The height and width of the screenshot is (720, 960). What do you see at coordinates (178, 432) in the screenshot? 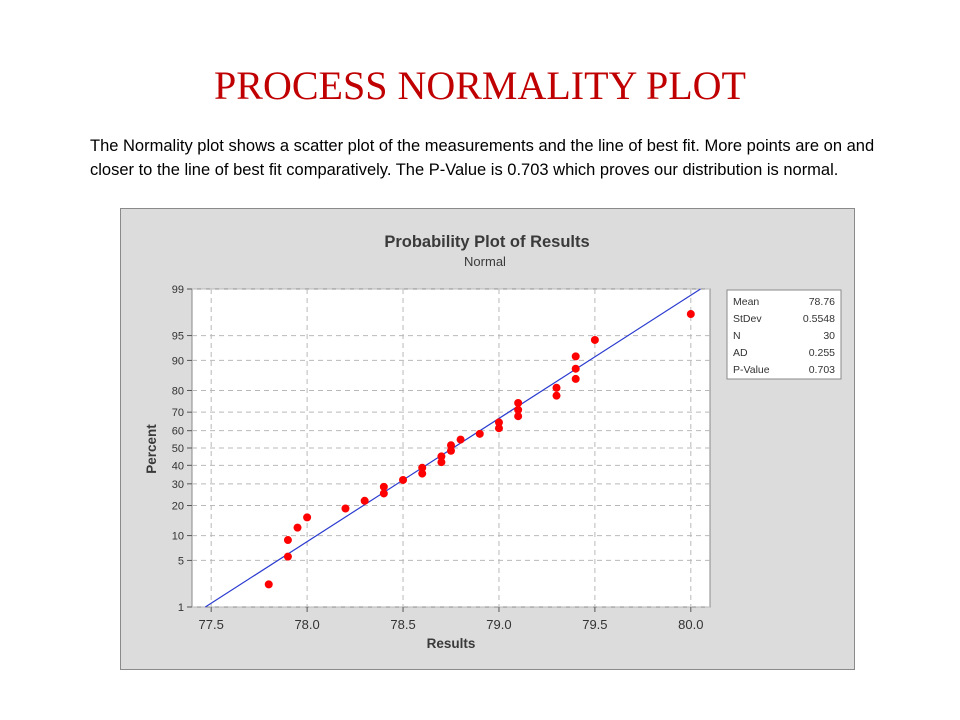
I see `y-tick-label: 60` at bounding box center [178, 432].